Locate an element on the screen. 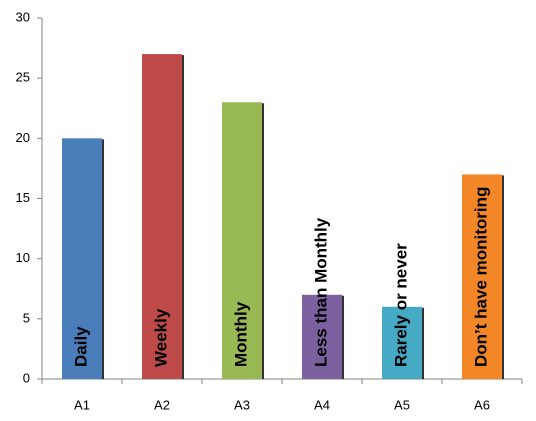  bar-label: Less than Monthly is located at coordinates (320, 292).